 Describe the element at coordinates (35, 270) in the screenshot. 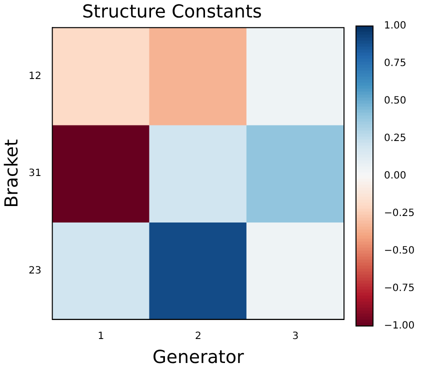

I see `y-tick-label: 23` at that location.